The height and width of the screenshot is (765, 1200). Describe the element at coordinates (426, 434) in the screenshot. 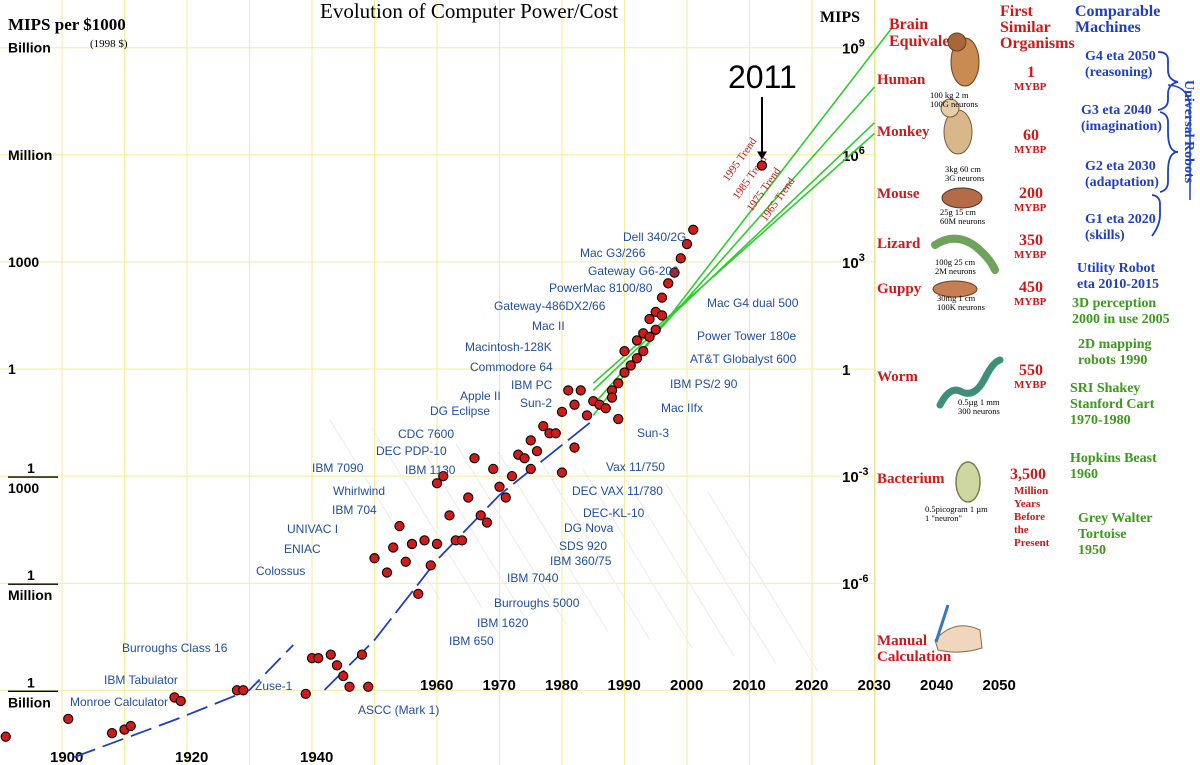

I see `machine-label: CDC 7600` at that location.